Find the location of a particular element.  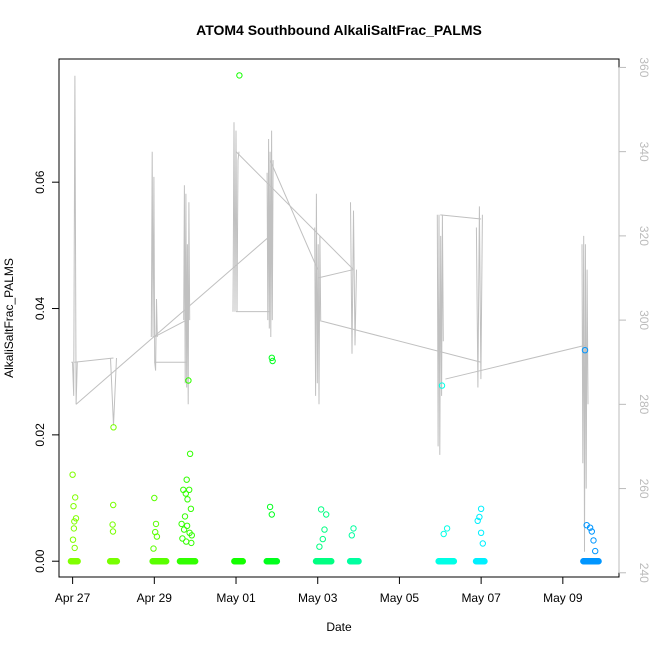

x-tick-label: May 05 is located at coordinates (400, 598).